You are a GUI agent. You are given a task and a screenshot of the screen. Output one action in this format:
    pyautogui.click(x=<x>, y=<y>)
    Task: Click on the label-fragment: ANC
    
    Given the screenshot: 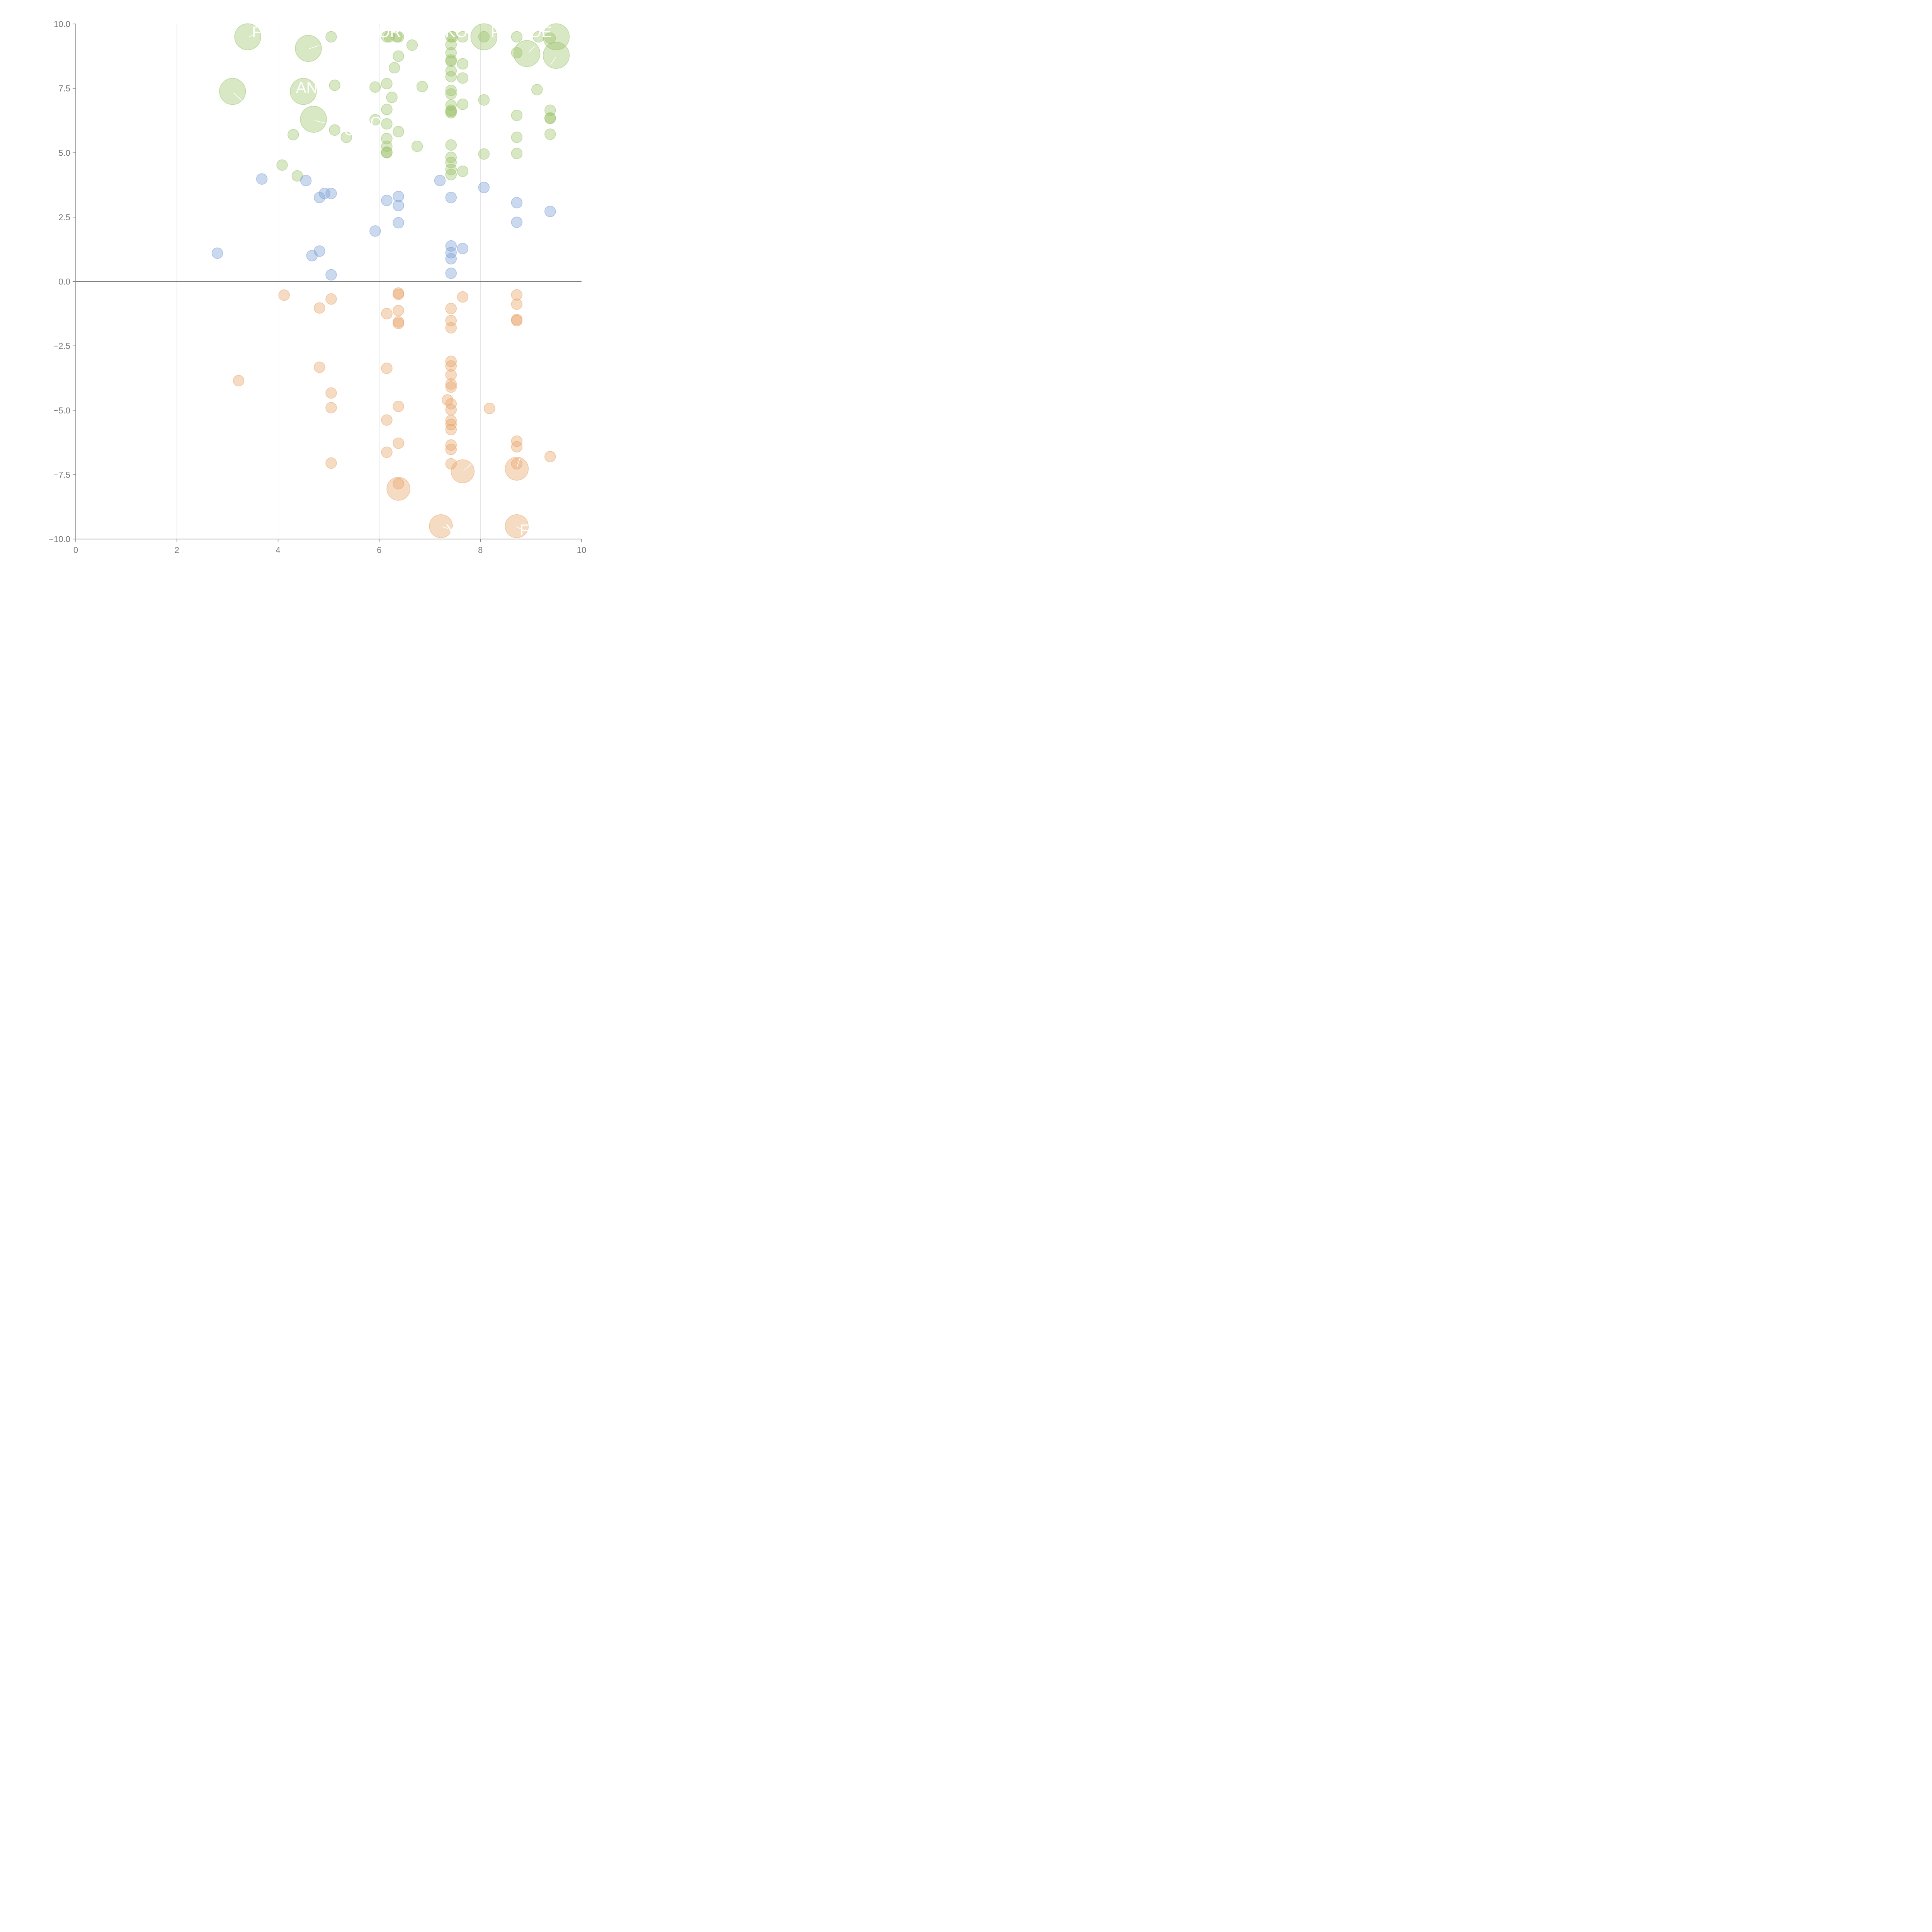 What is the action you would take?
    pyautogui.click(x=312, y=87)
    